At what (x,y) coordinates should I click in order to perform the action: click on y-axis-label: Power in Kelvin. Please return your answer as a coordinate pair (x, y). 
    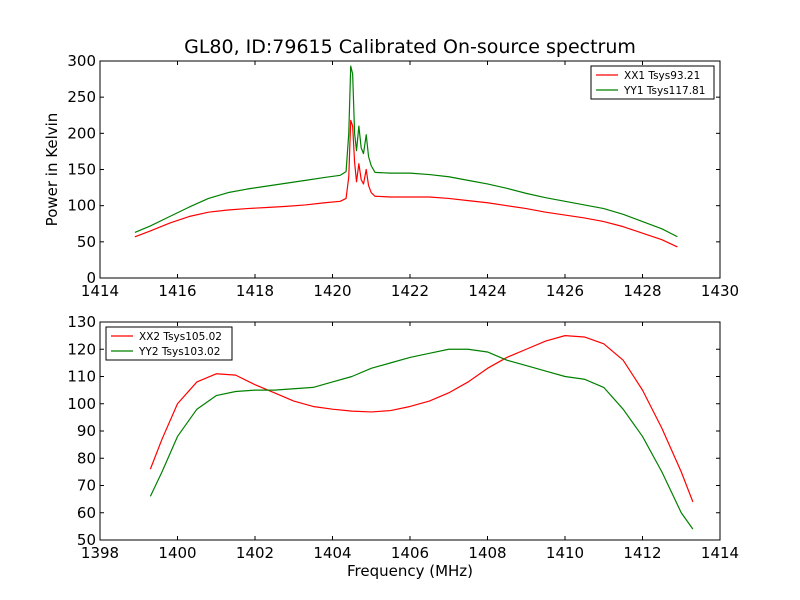
    Looking at the image, I should click on (52, 170).